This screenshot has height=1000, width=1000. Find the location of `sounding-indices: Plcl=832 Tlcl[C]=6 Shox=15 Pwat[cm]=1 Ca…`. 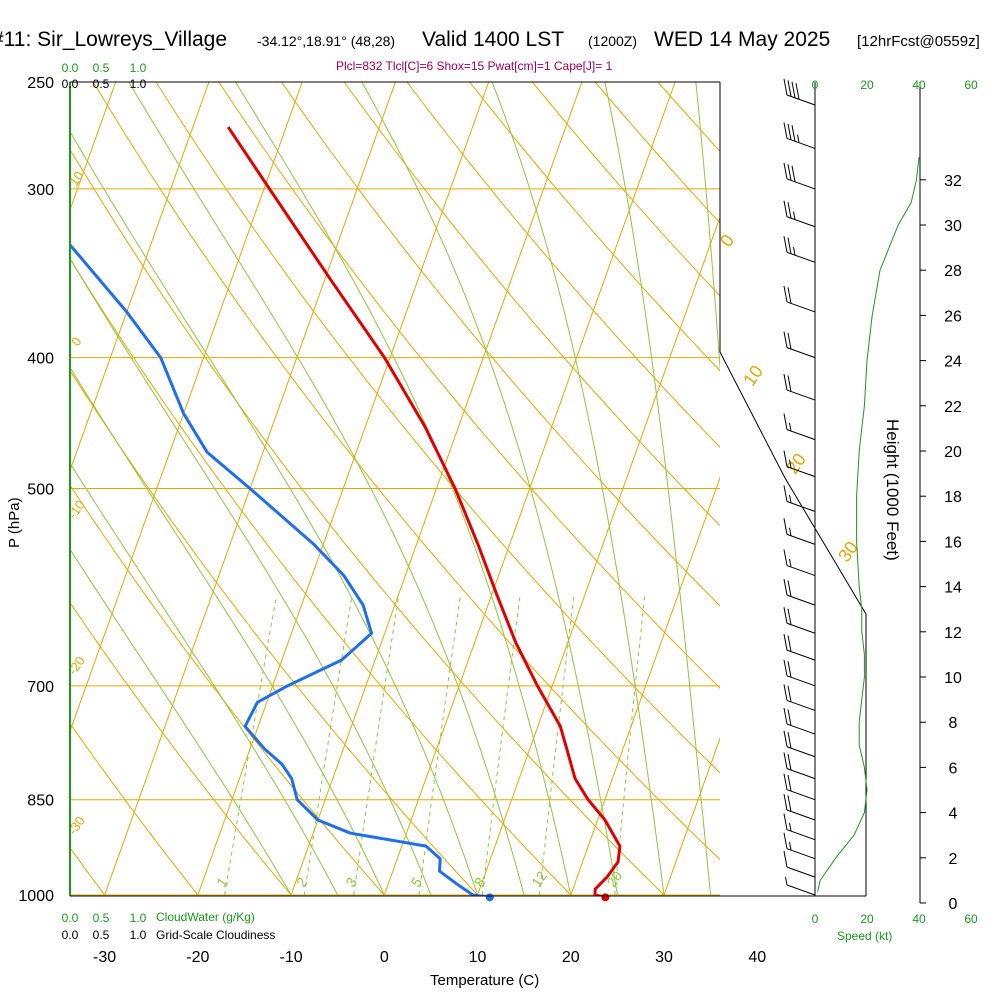

sounding-indices: Plcl=832 Tlcl[C]=6 Shox=15 Pwat[cm]=1 Ca… is located at coordinates (474, 66).